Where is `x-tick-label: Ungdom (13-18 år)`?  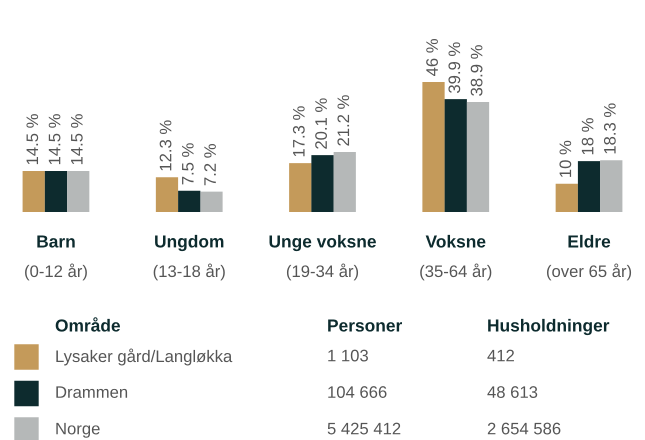
x-tick-label: Ungdom (13-18 år) is located at coordinates (189, 257).